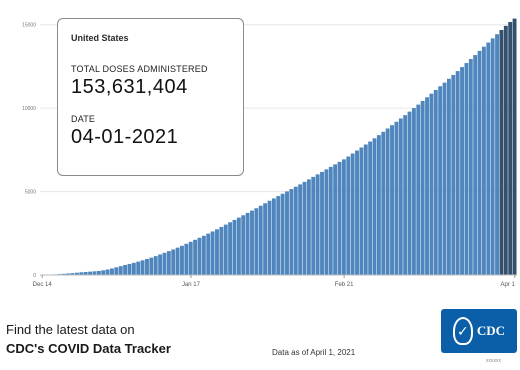 Image resolution: width=520 pixels, height=370 pixels. Describe the element at coordinates (29, 26) in the screenshot. I see `y-tick-label: 15000` at that location.